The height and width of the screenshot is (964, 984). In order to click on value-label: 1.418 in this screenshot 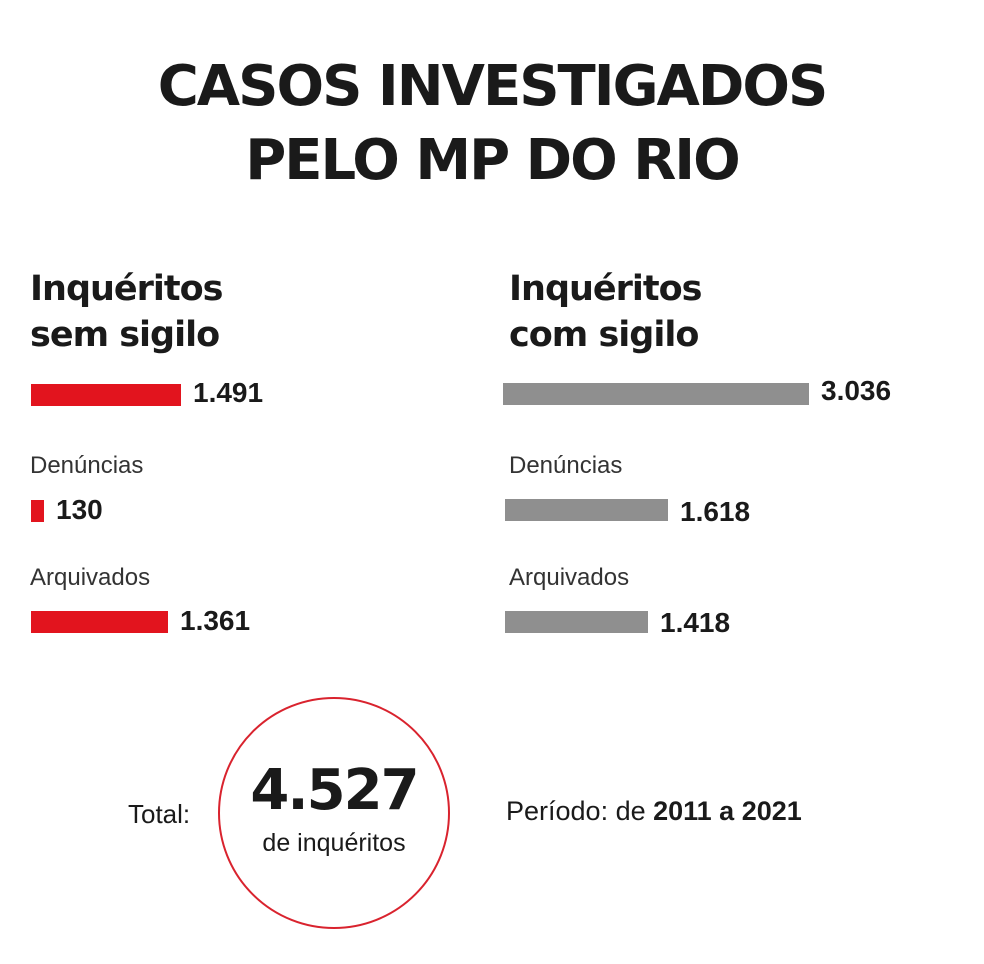, I will do `click(695, 622)`.